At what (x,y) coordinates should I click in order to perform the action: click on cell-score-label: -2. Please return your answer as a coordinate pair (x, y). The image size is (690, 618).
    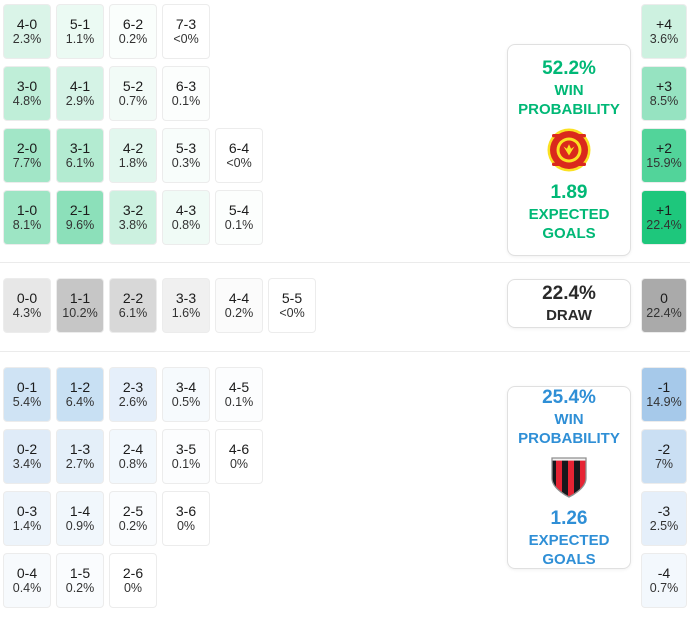
    Looking at the image, I should click on (664, 449).